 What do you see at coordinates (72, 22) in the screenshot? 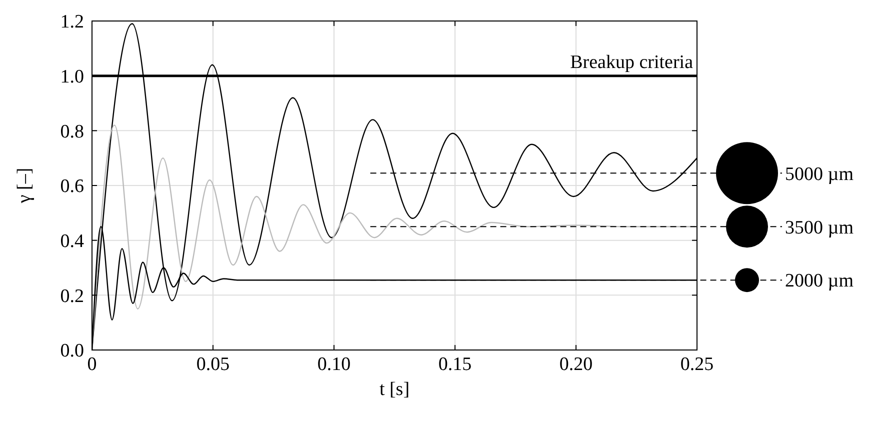
I see `y-tick-label: 1.2` at bounding box center [72, 22].